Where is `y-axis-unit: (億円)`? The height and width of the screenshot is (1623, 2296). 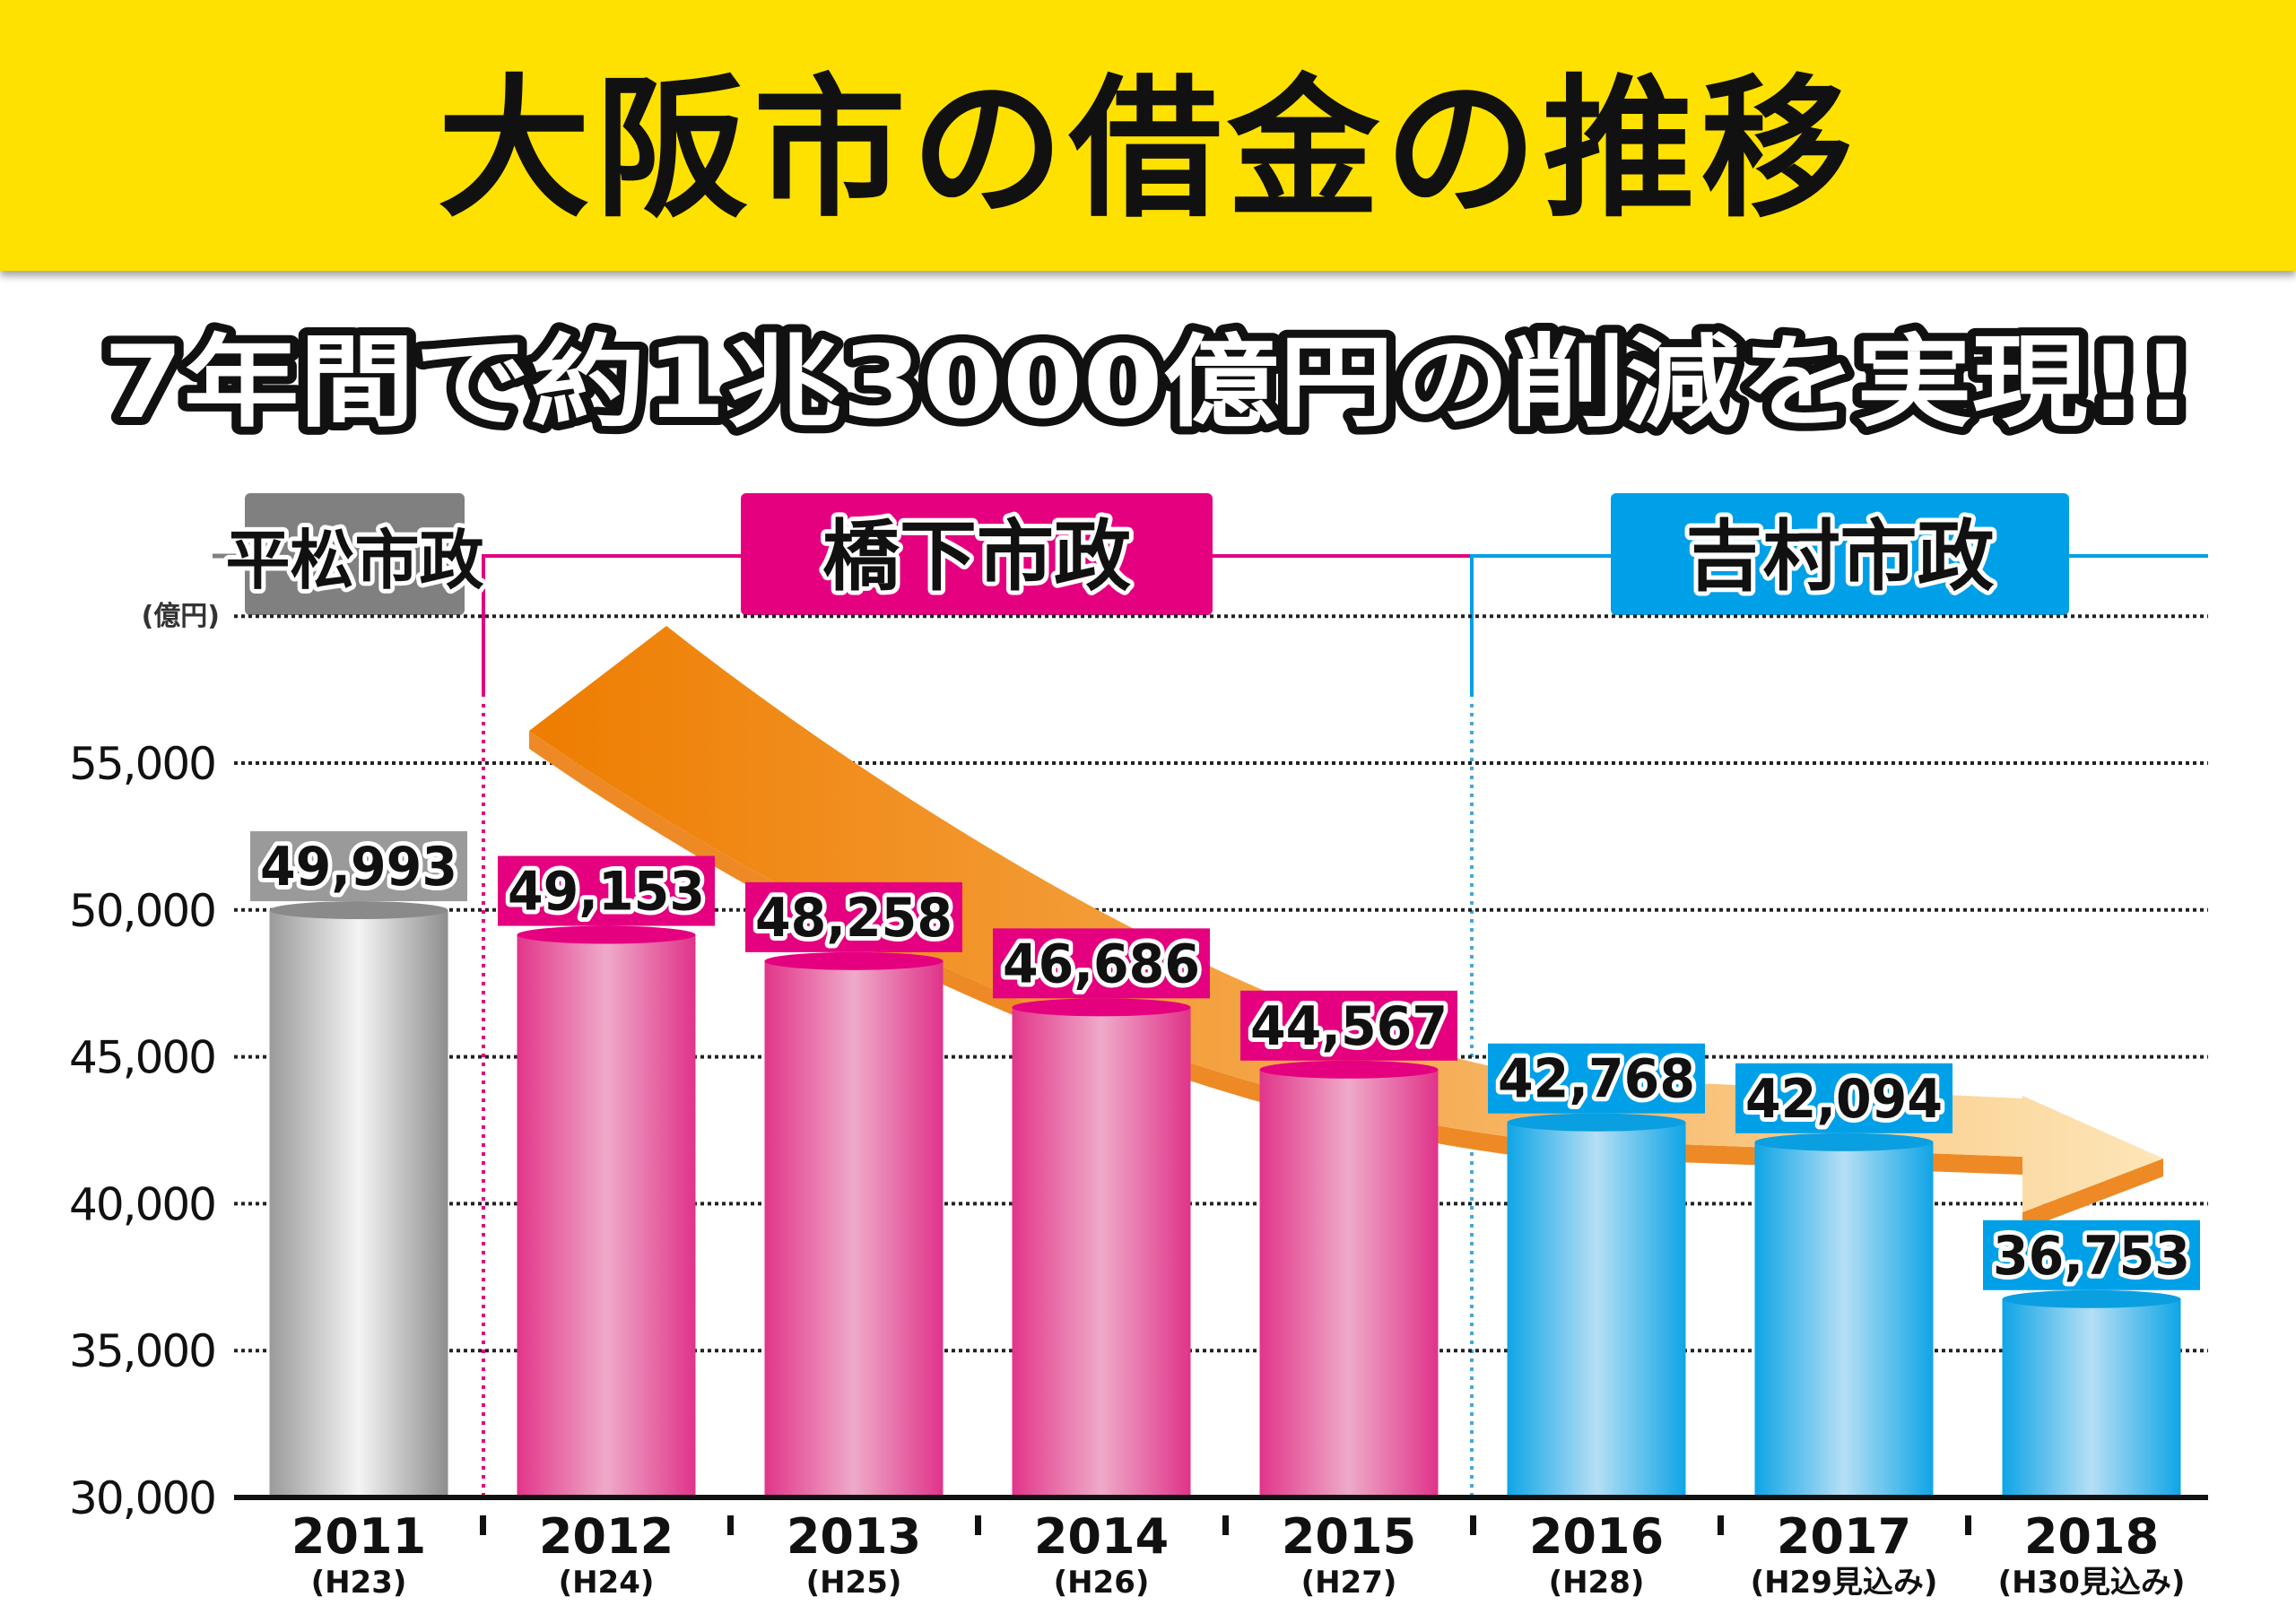
y-axis-unit: (億円) is located at coordinates (181, 616).